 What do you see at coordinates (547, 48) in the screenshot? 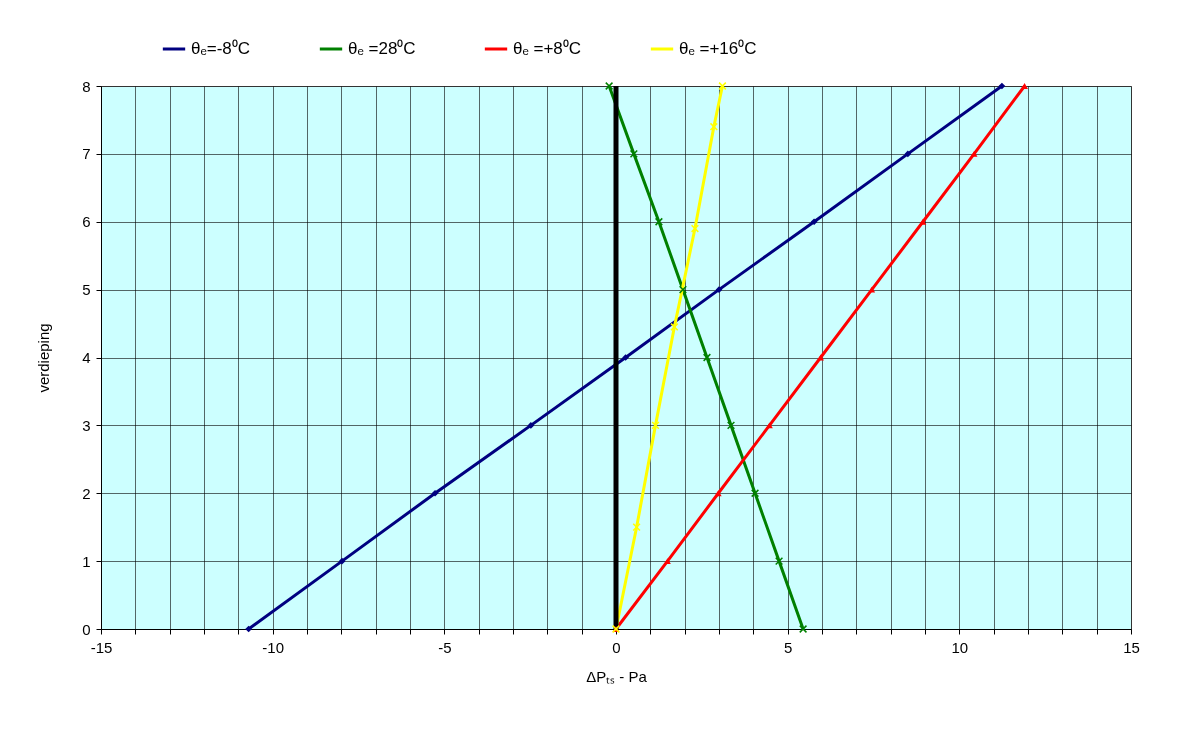
I see `legend-label: θₑ =+8⁰C` at bounding box center [547, 48].